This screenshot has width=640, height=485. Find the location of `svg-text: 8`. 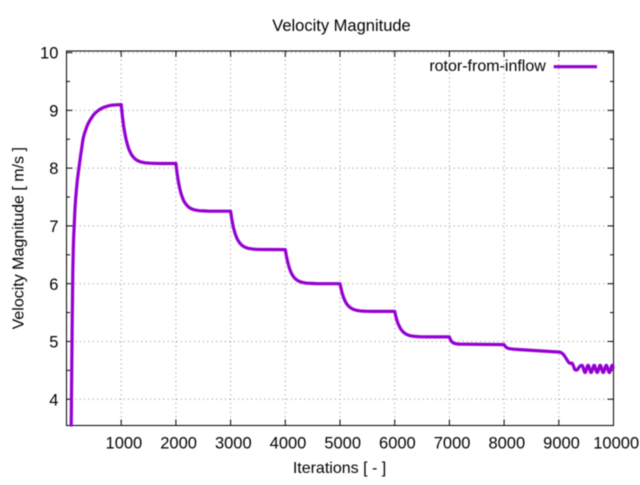

svg-text: 8 is located at coordinates (53, 169).